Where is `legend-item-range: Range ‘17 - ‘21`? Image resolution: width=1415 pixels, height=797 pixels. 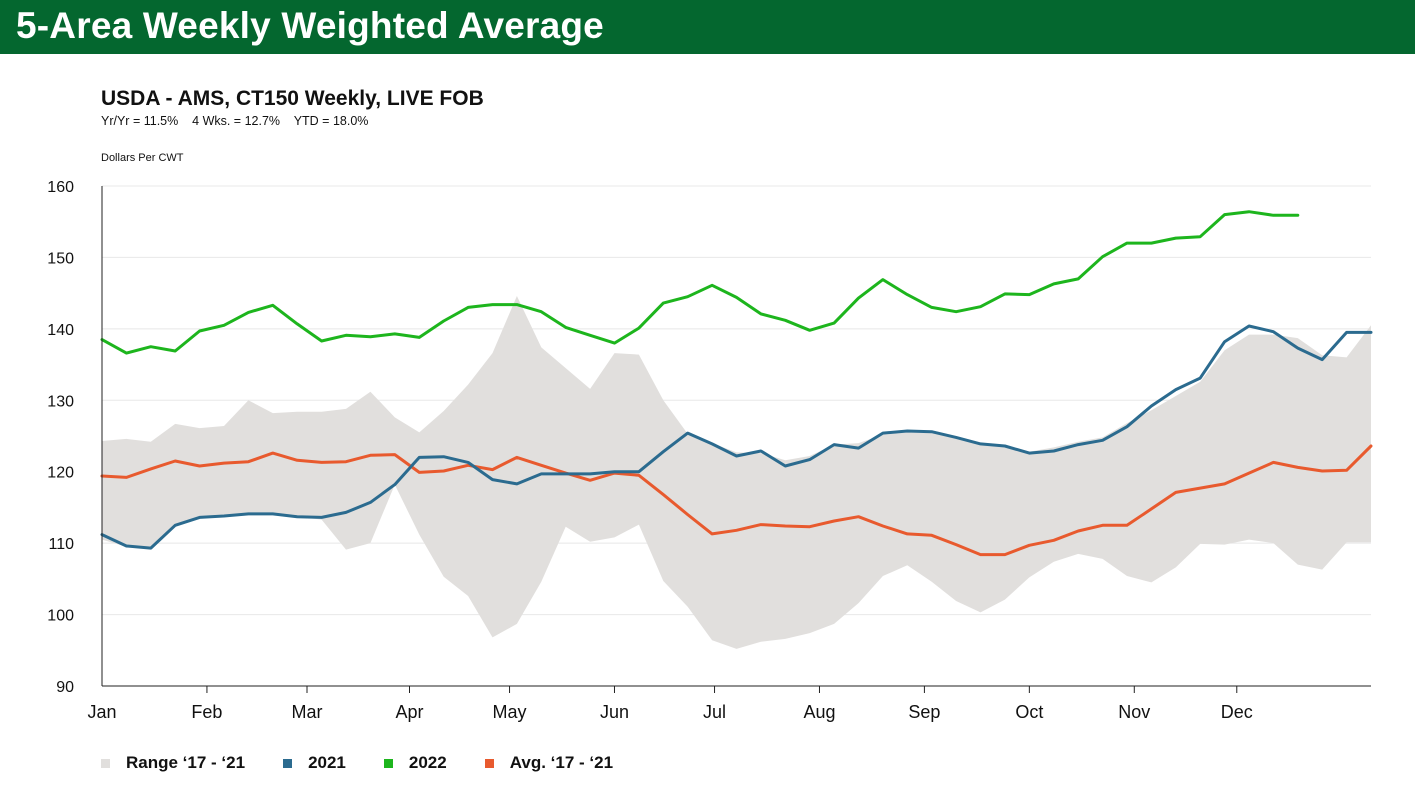 legend-item-range: Range ‘17 - ‘21 is located at coordinates (173, 763).